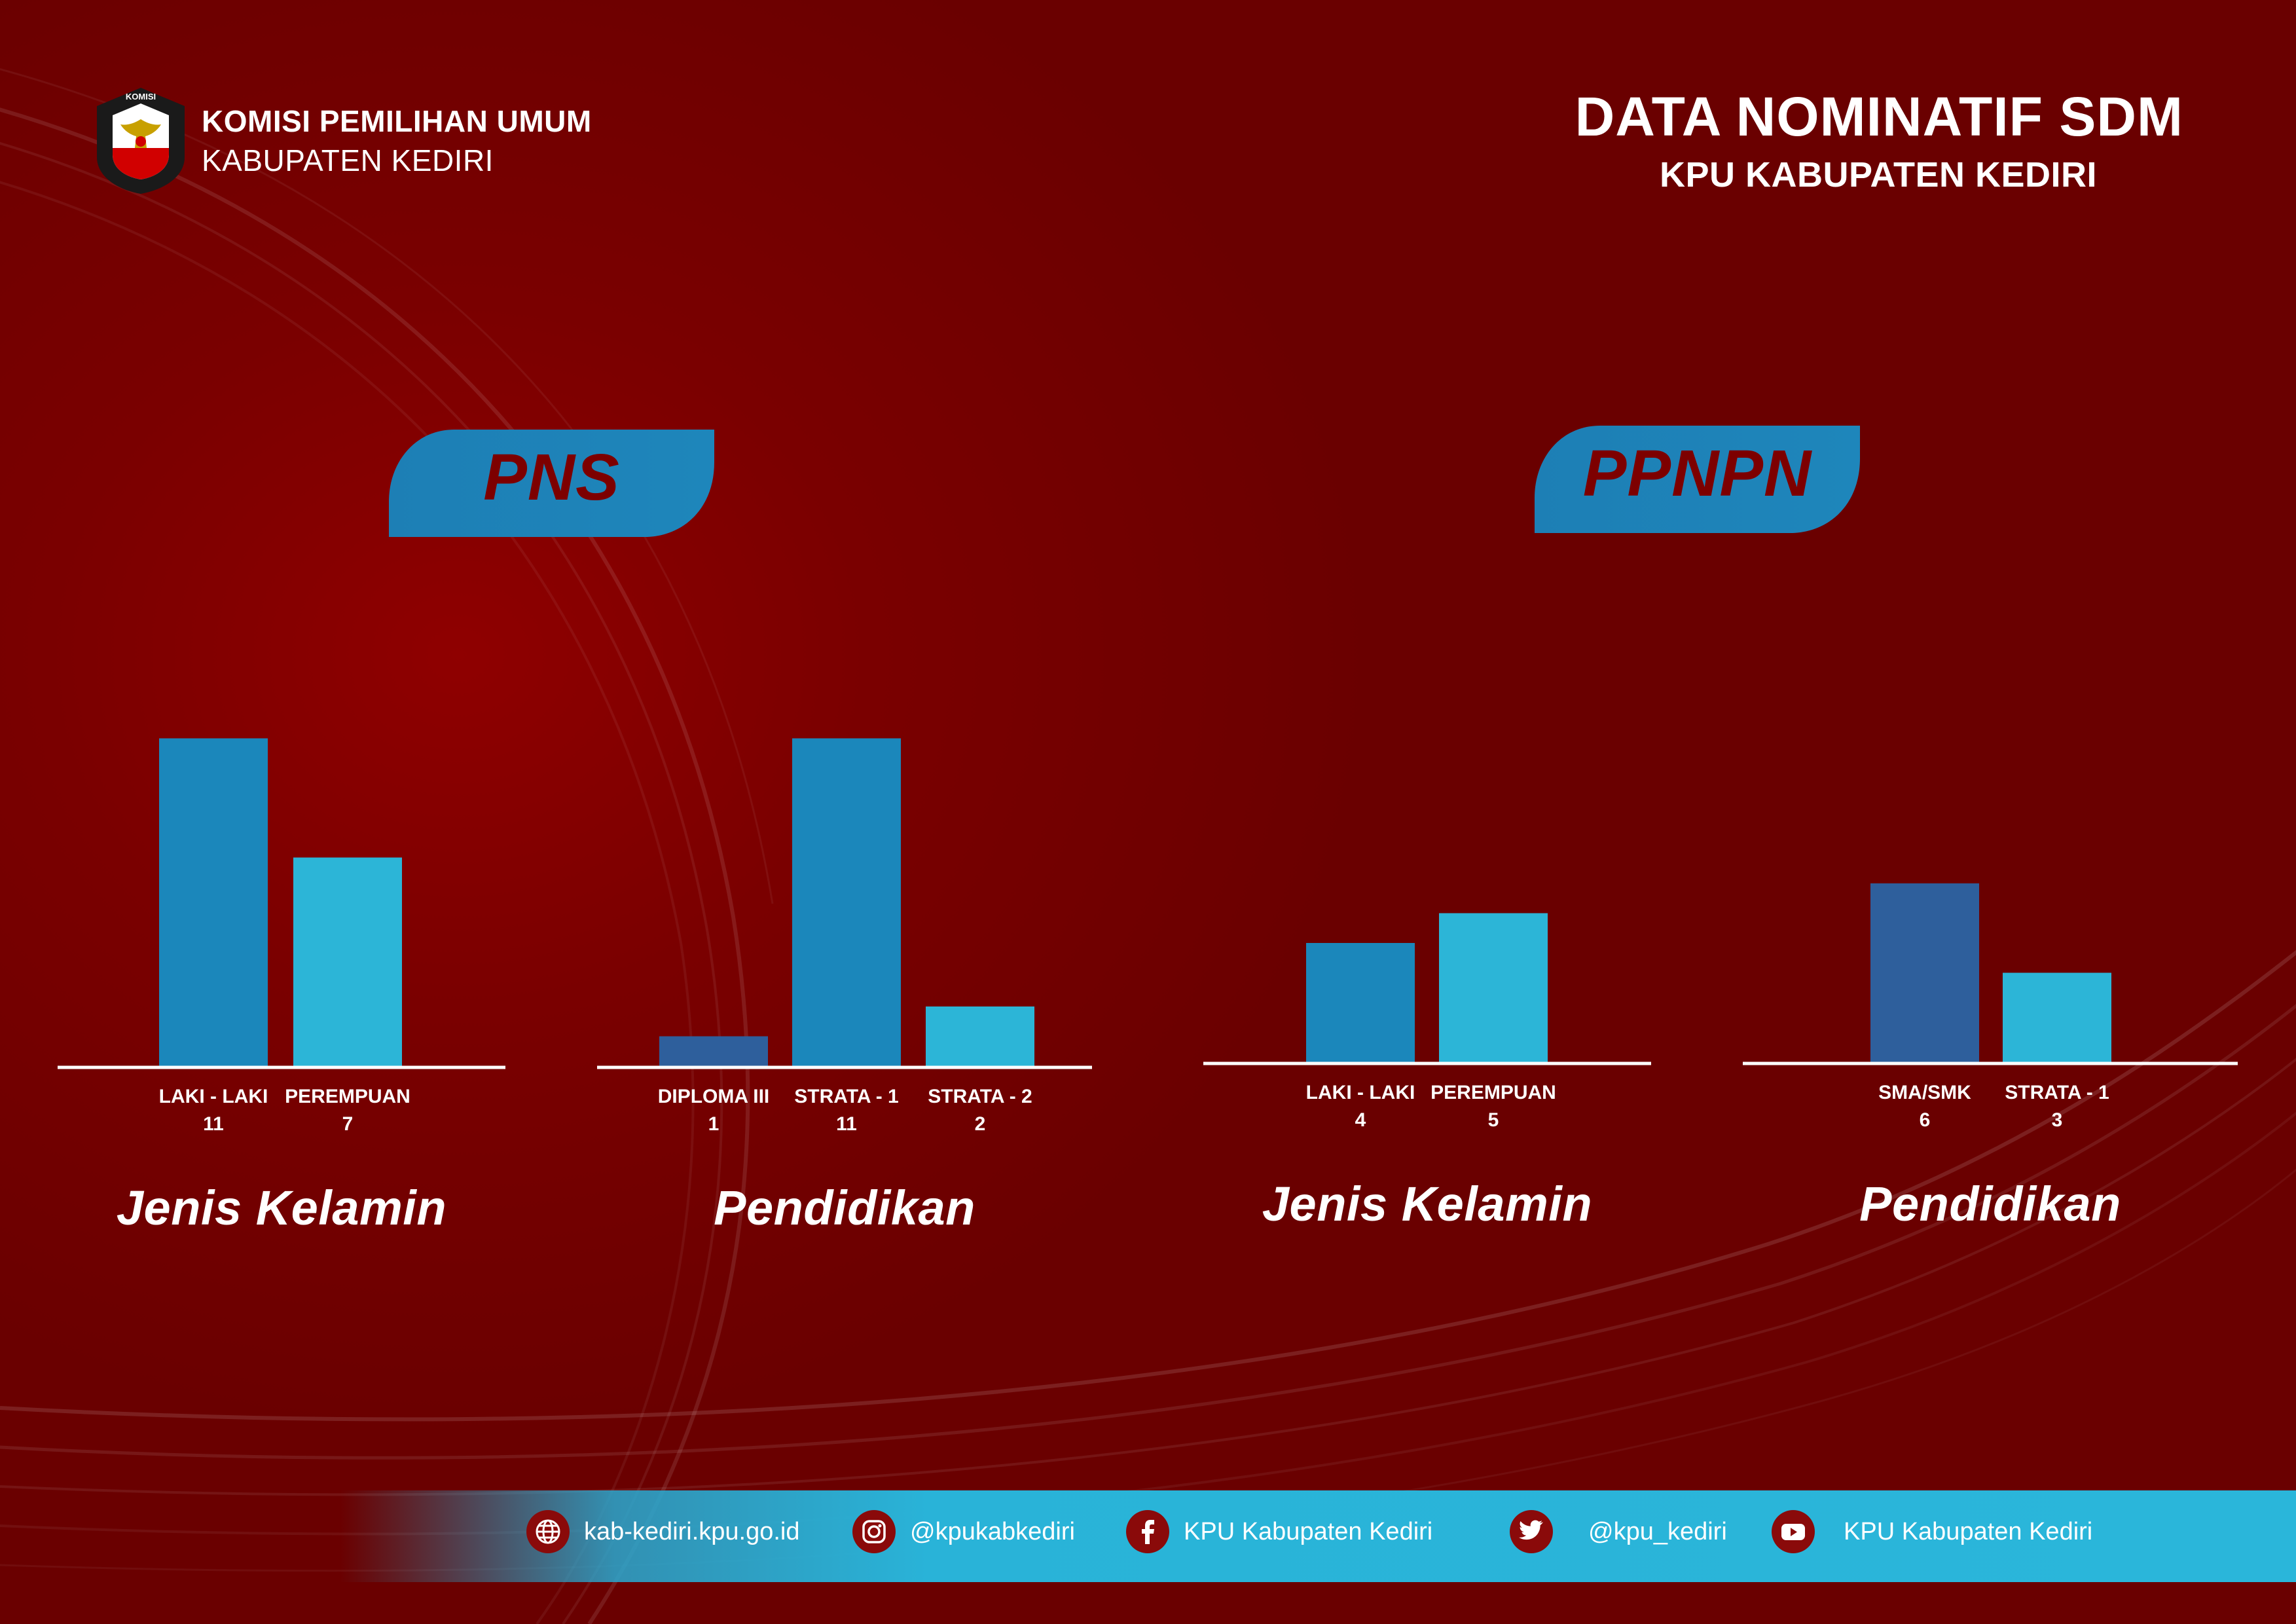 The width and height of the screenshot is (2296, 1624). I want to click on footer-link-text: kab-kediri.kpu.go.id, so click(692, 1531).